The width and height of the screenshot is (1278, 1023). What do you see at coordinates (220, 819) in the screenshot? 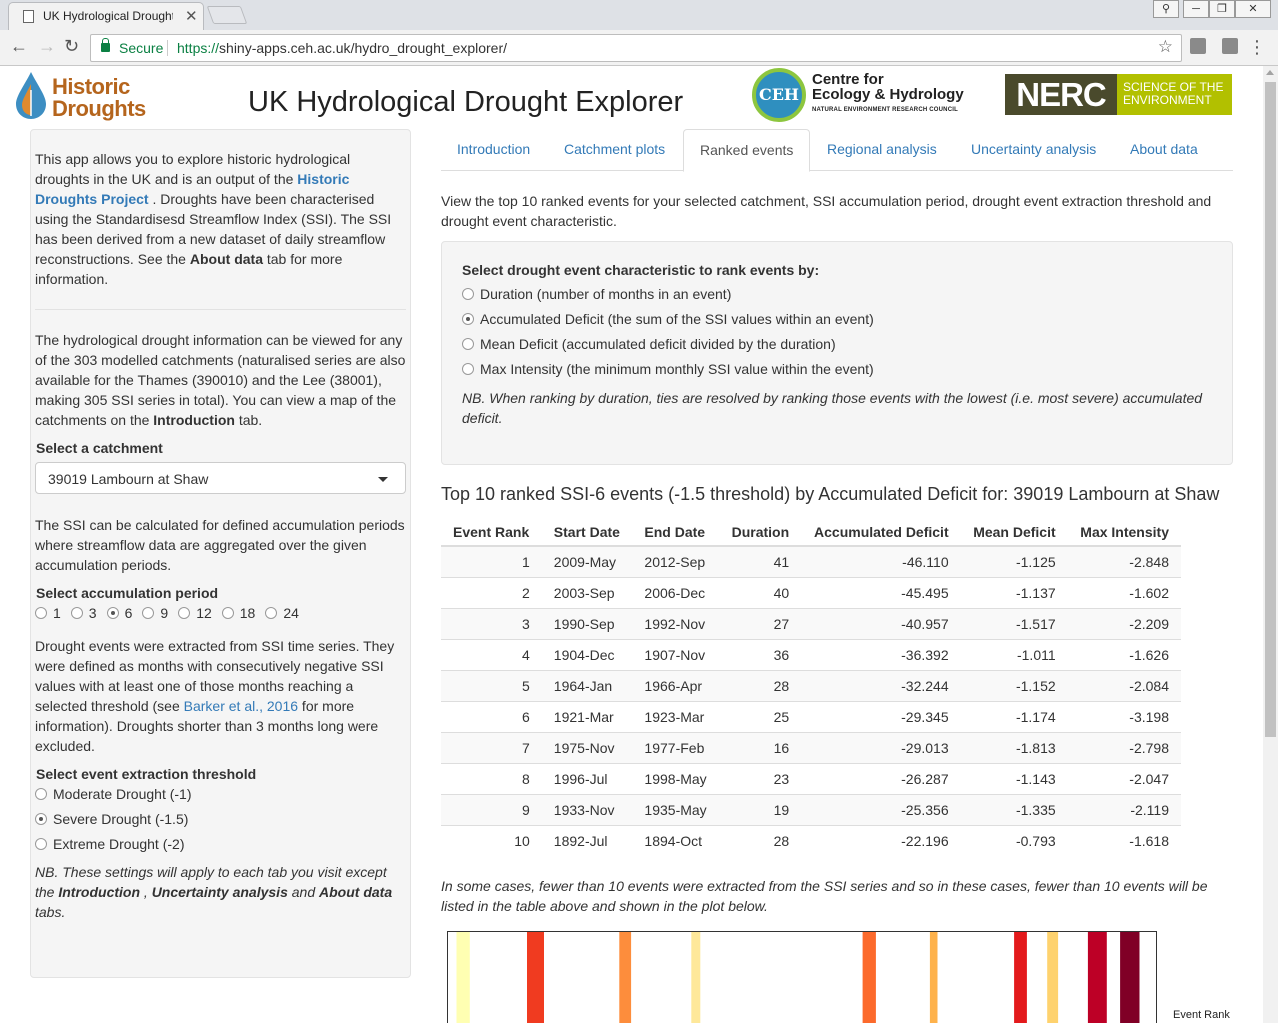
I see `threshold-option-1: Severe Drought (-1.5)` at bounding box center [220, 819].